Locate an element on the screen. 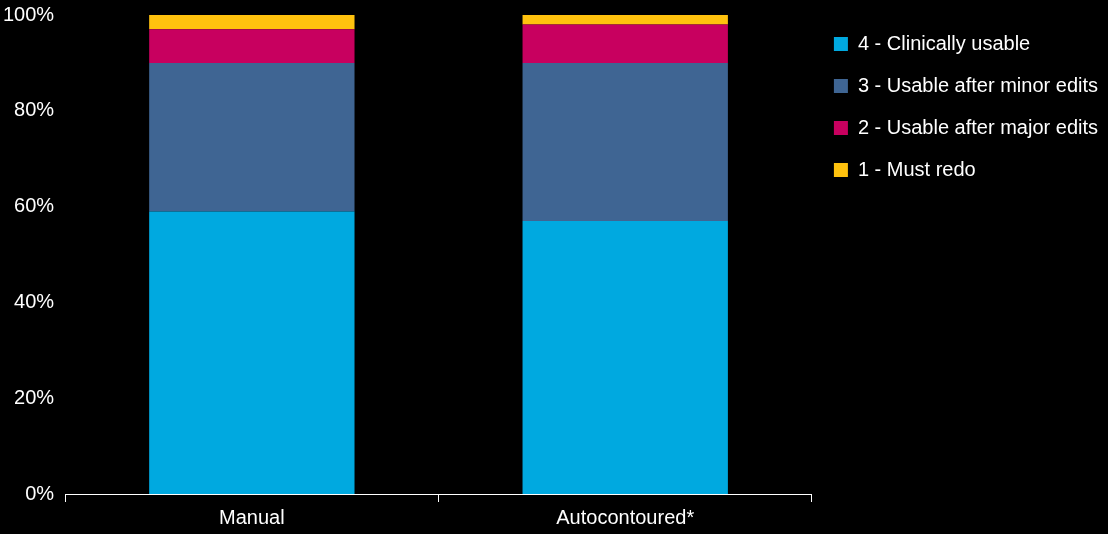 The image size is (1108, 534). x-tick-label: Autocontoured* is located at coordinates (625, 516).